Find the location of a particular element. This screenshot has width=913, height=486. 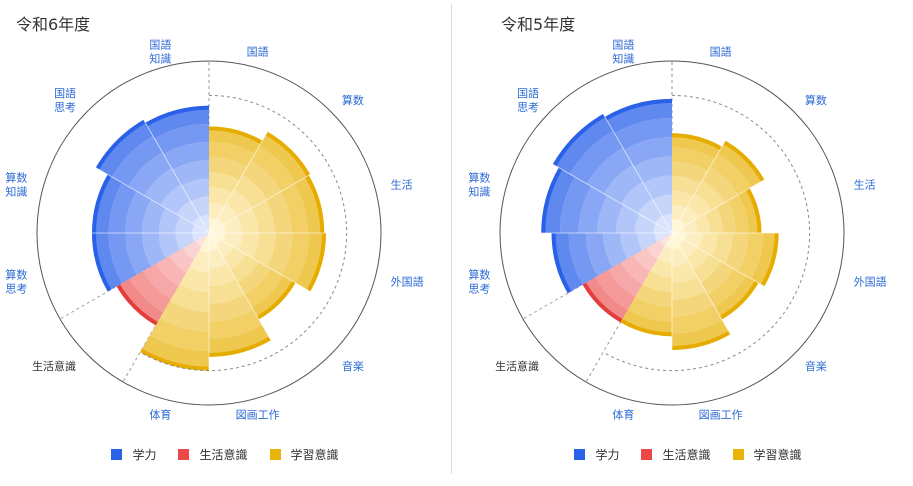

chart-title: 令和6年度 is located at coordinates (53, 24).